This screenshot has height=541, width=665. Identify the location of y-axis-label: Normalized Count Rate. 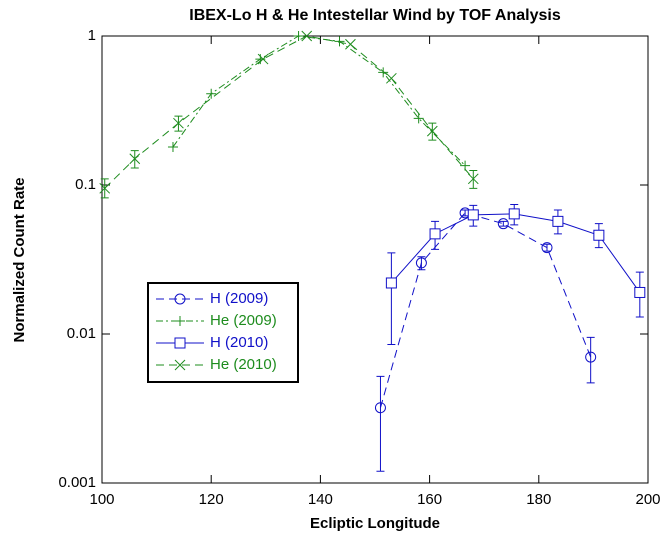
(19, 259).